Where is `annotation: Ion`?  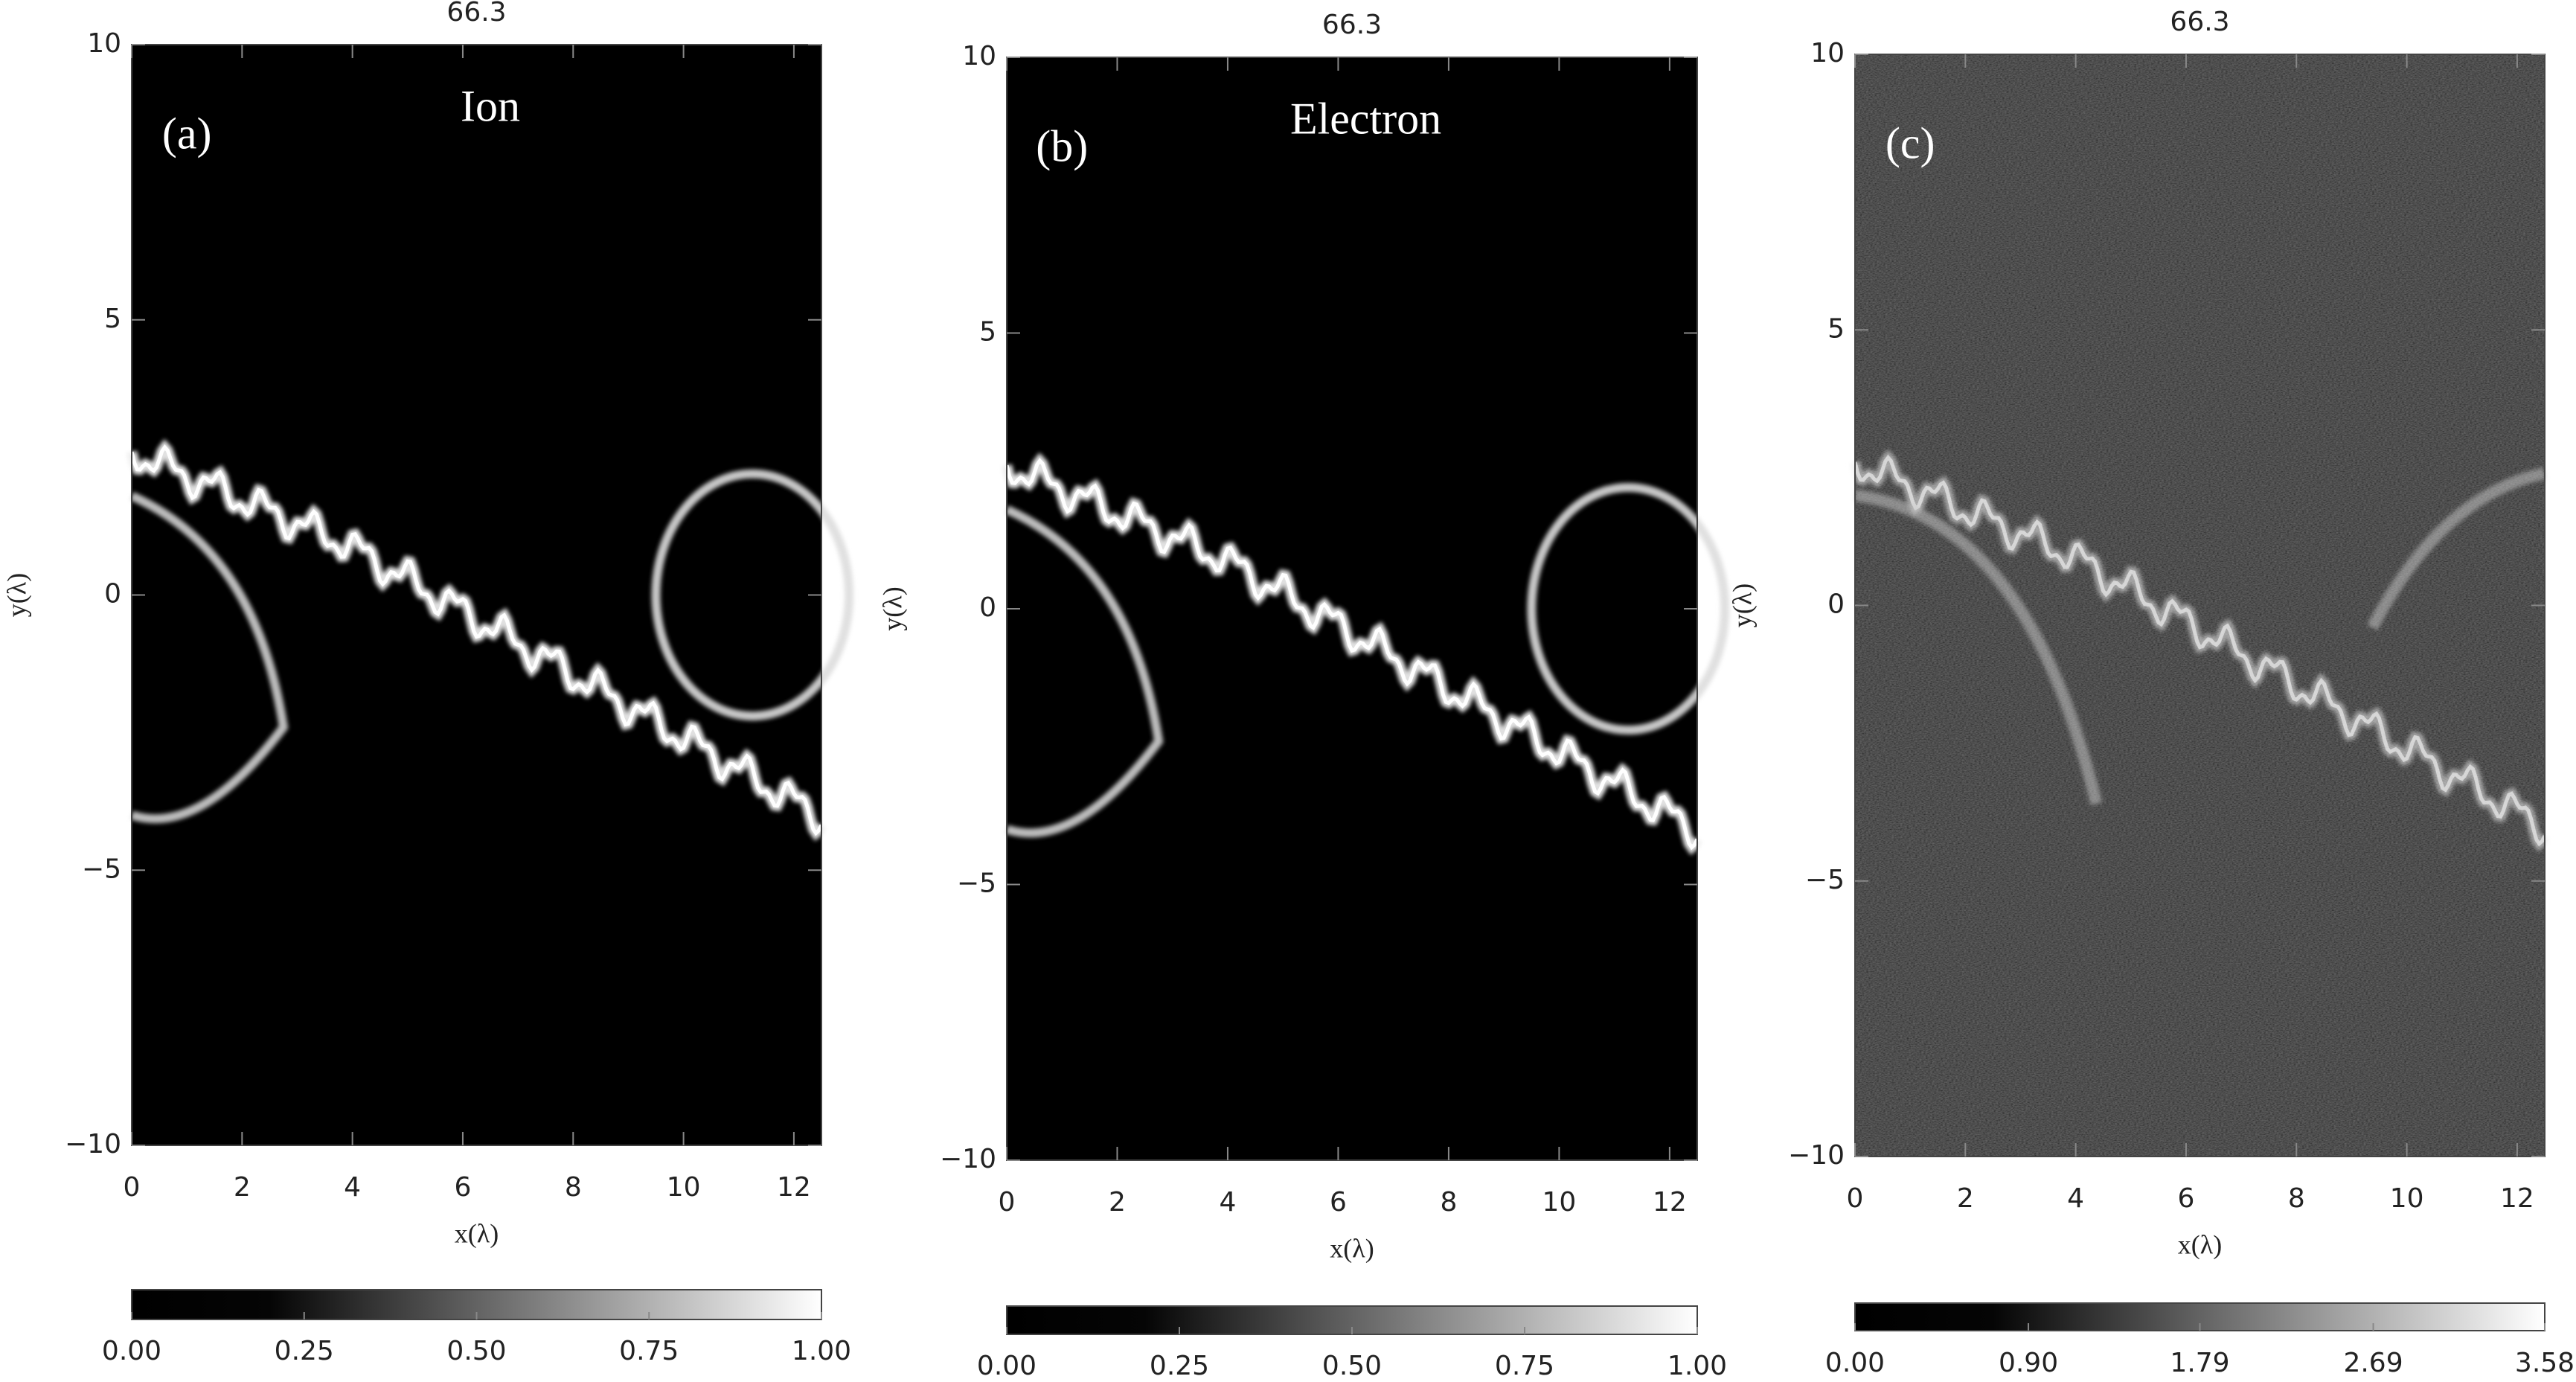
annotation: Ion is located at coordinates (491, 106).